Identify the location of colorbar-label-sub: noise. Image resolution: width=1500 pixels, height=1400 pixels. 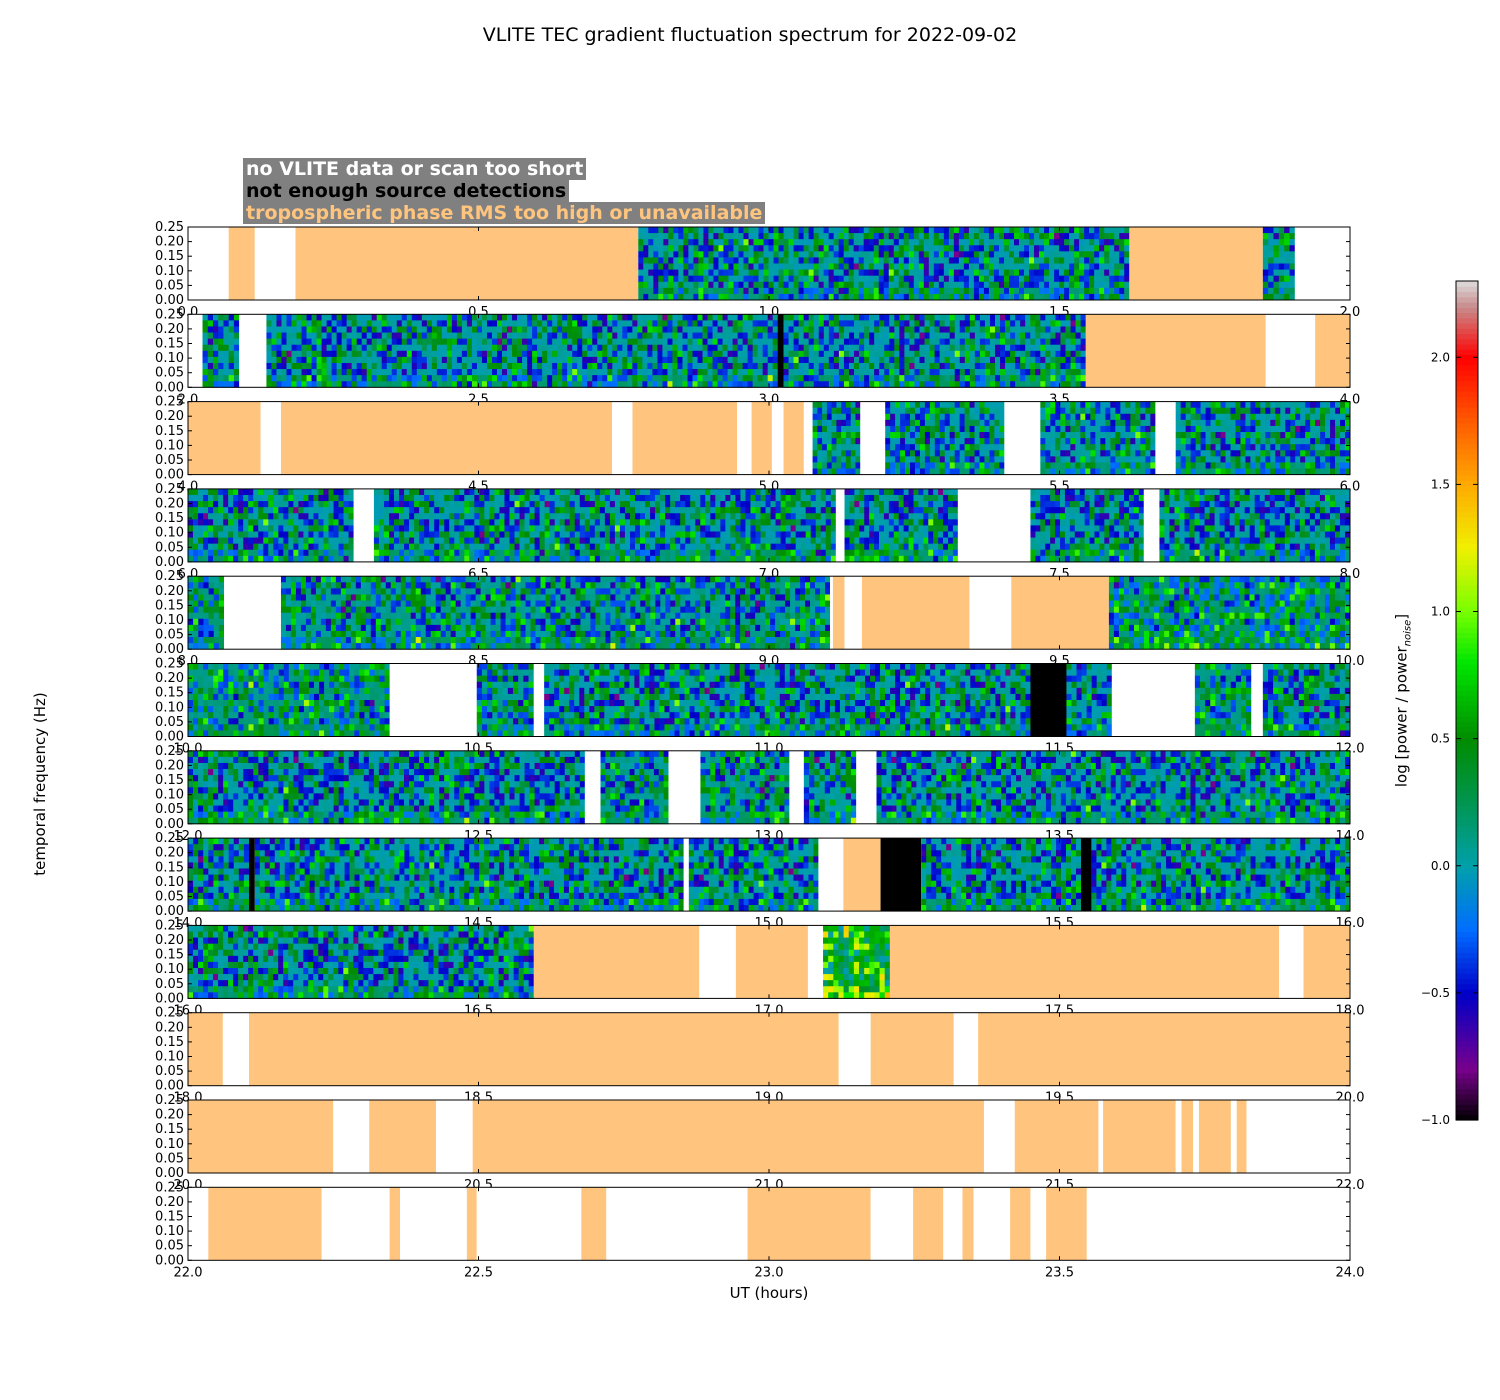
(1408, 633).